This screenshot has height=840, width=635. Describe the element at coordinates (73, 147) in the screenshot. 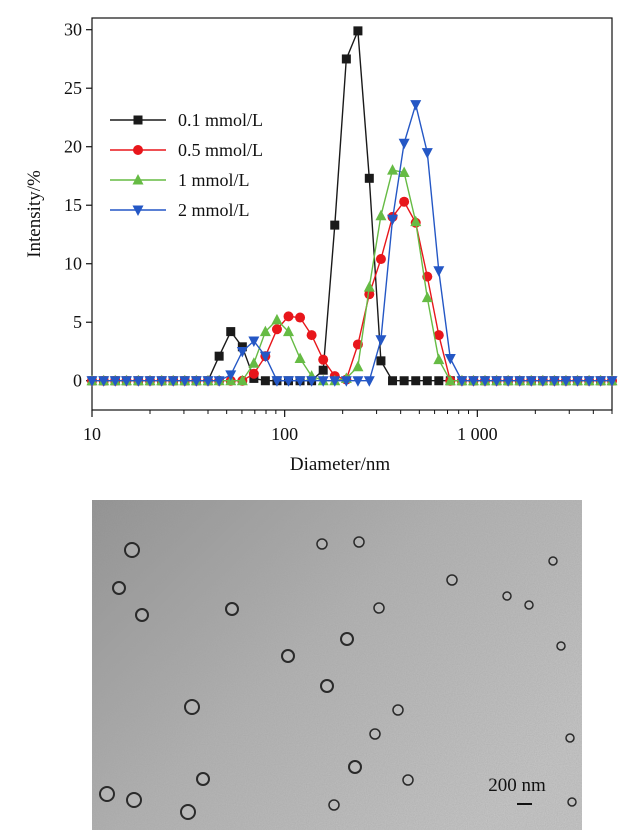

I see `y-tick-label: 20` at that location.